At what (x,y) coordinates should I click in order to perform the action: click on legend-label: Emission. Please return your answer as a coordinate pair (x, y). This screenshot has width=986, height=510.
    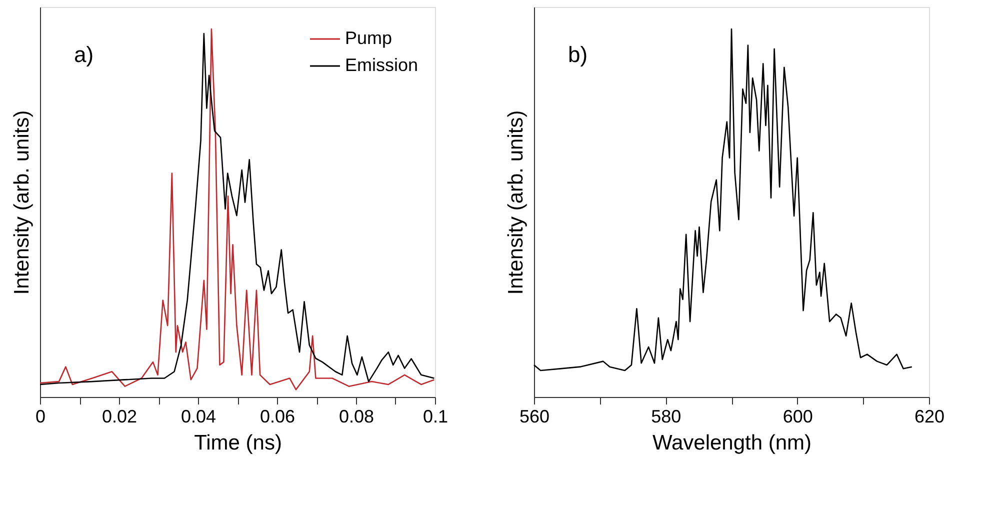
    Looking at the image, I should click on (381, 65).